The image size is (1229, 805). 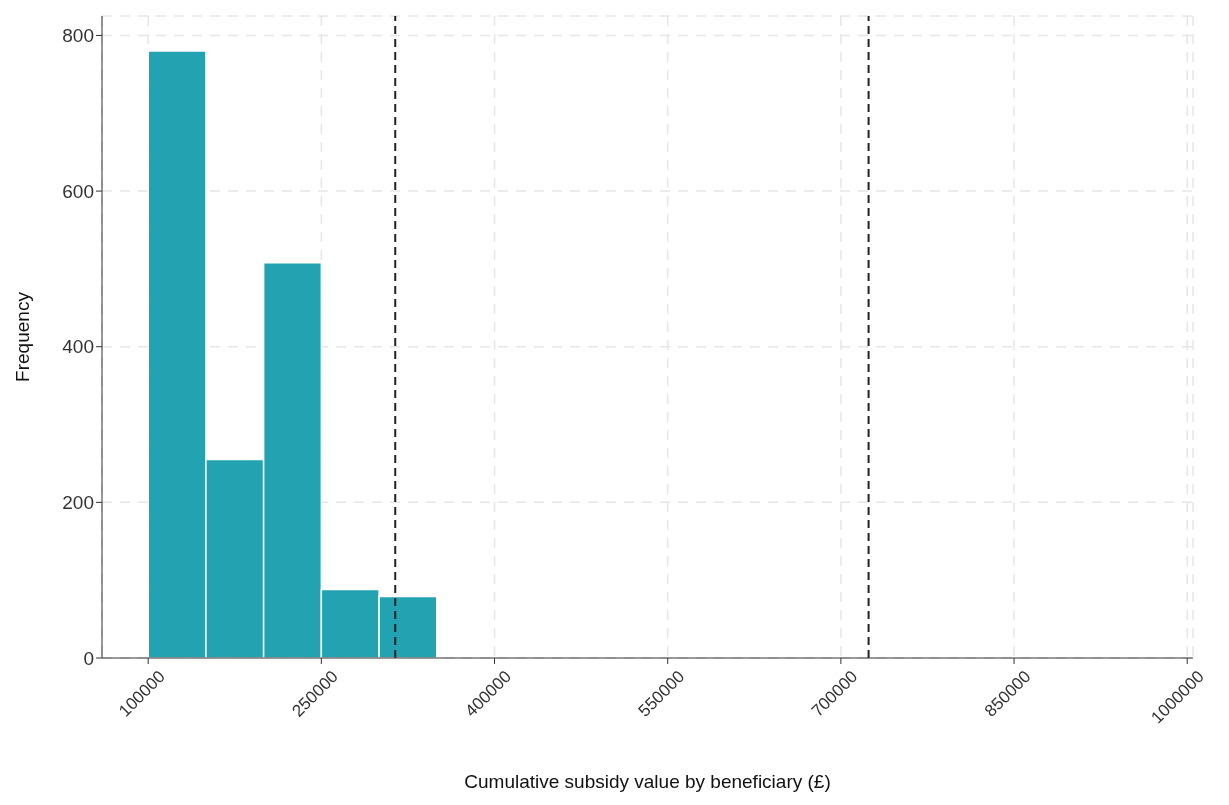 I want to click on y-axis-title: Frequency, so click(x=22, y=336).